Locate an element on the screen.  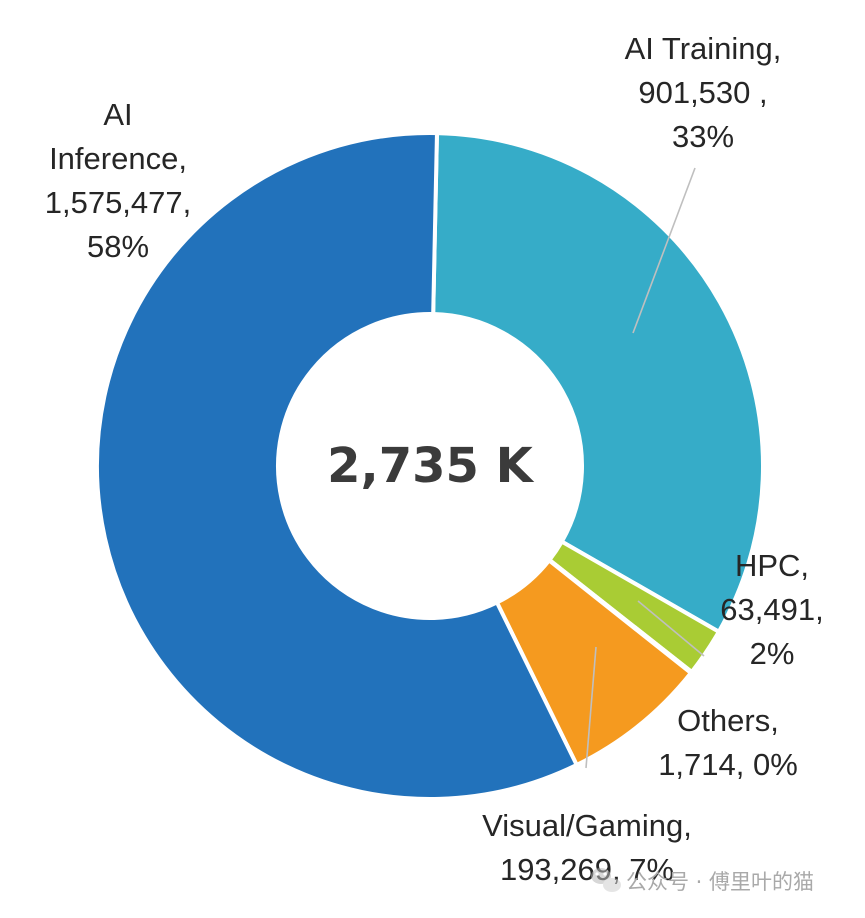
leader-line-visual-gaming is located at coordinates (591, 707).